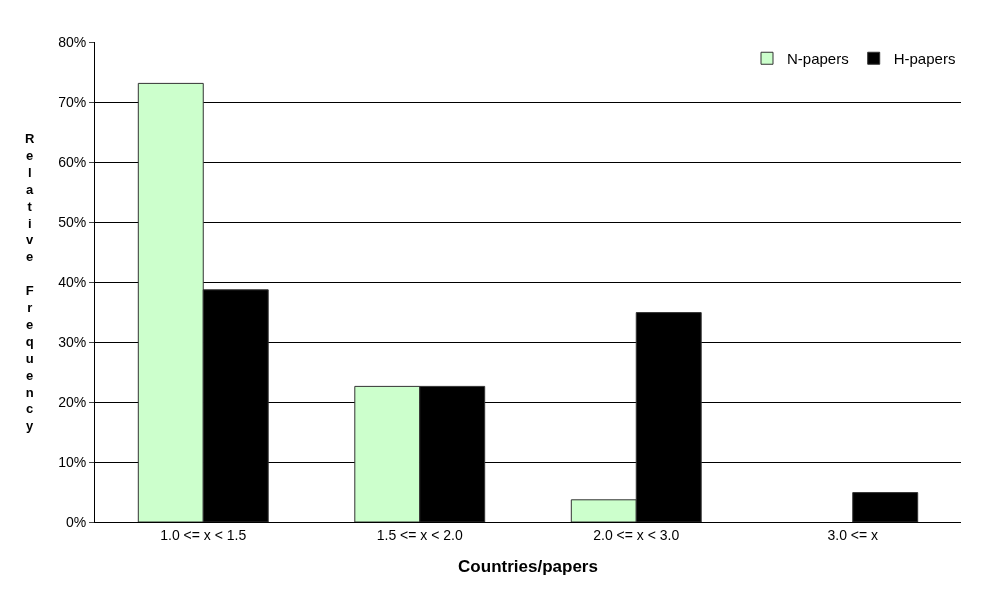 This screenshot has width=1003, height=602. Describe the element at coordinates (818, 59) in the screenshot. I see `legend-label: N-papers` at that location.